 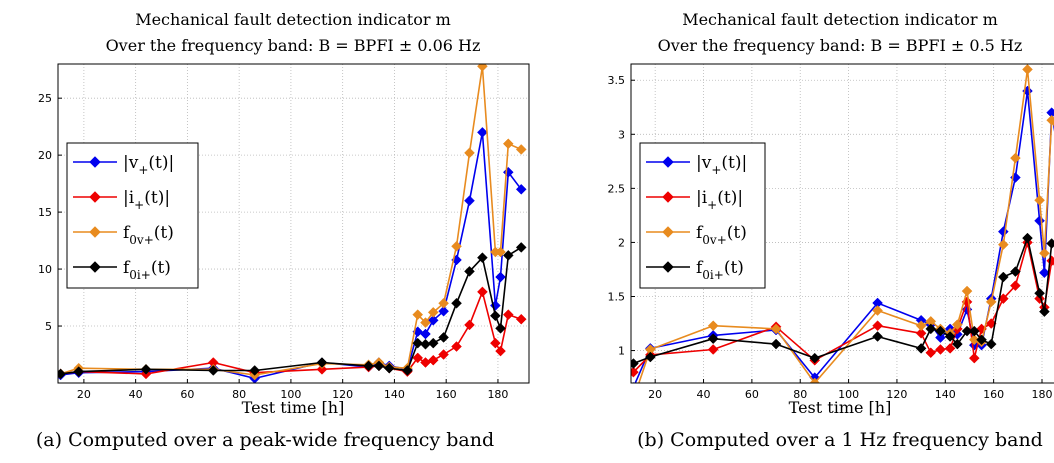 I want to click on chart-b-xtick-label: 160, so click(x=993, y=394).